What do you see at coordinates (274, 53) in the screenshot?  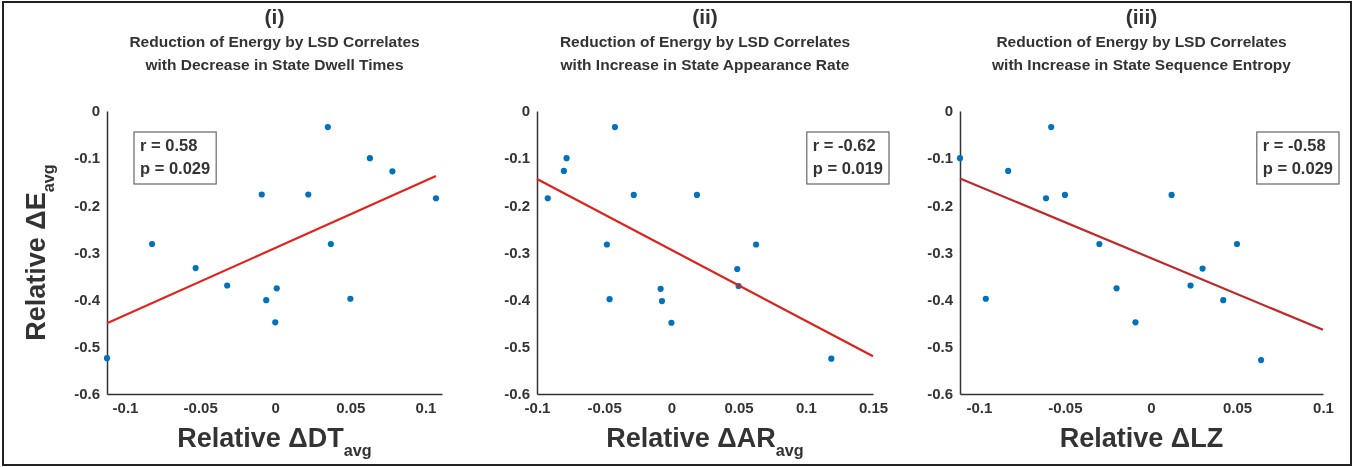 I see `chart-subtitle: Reduction of Energy by LSD Correlates with Decrease in State Dwell Times` at bounding box center [274, 53].